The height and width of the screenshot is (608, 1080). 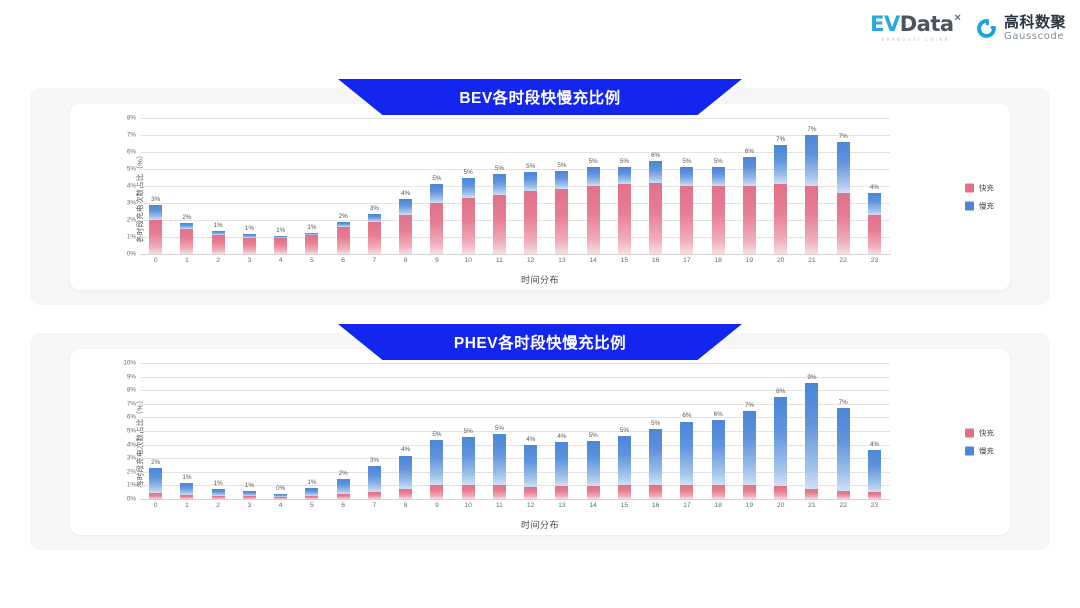 What do you see at coordinates (281, 492) in the screenshot?
I see `stacked-bar: 0%` at bounding box center [281, 492].